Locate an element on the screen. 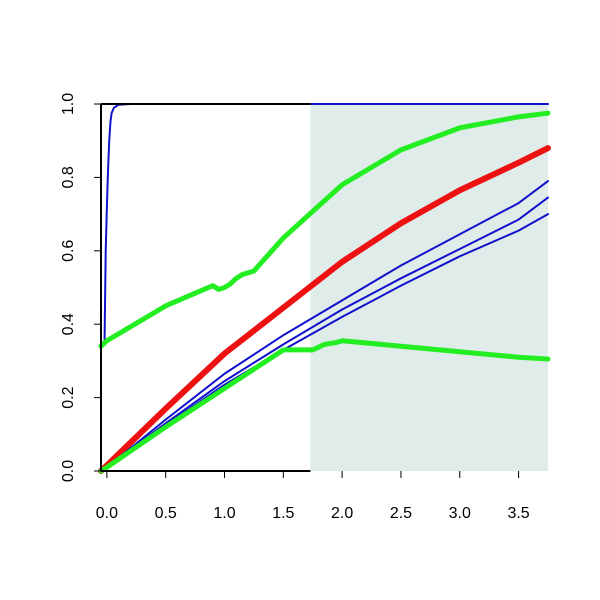 Image resolution: width=600 pixels, height=600 pixels. x-tick-label: 3.0 is located at coordinates (460, 513).